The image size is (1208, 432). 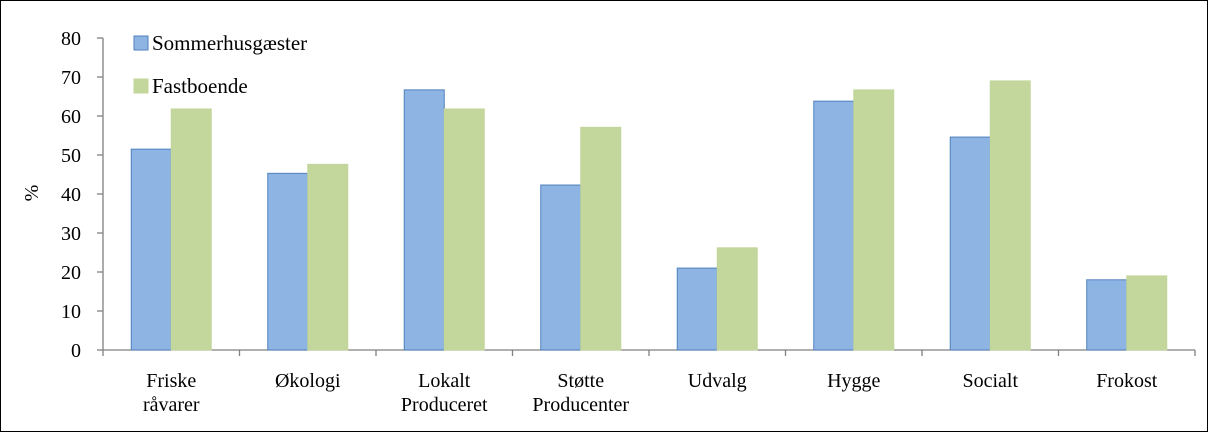 What do you see at coordinates (171, 393) in the screenshot?
I see `category-label: Friske råvarer` at bounding box center [171, 393].